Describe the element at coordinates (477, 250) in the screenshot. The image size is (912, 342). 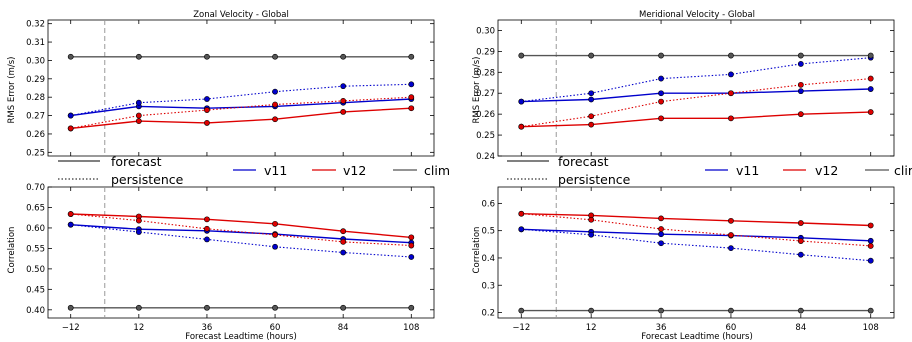
I see `panel-4-ylabel: Correlation` at that location.